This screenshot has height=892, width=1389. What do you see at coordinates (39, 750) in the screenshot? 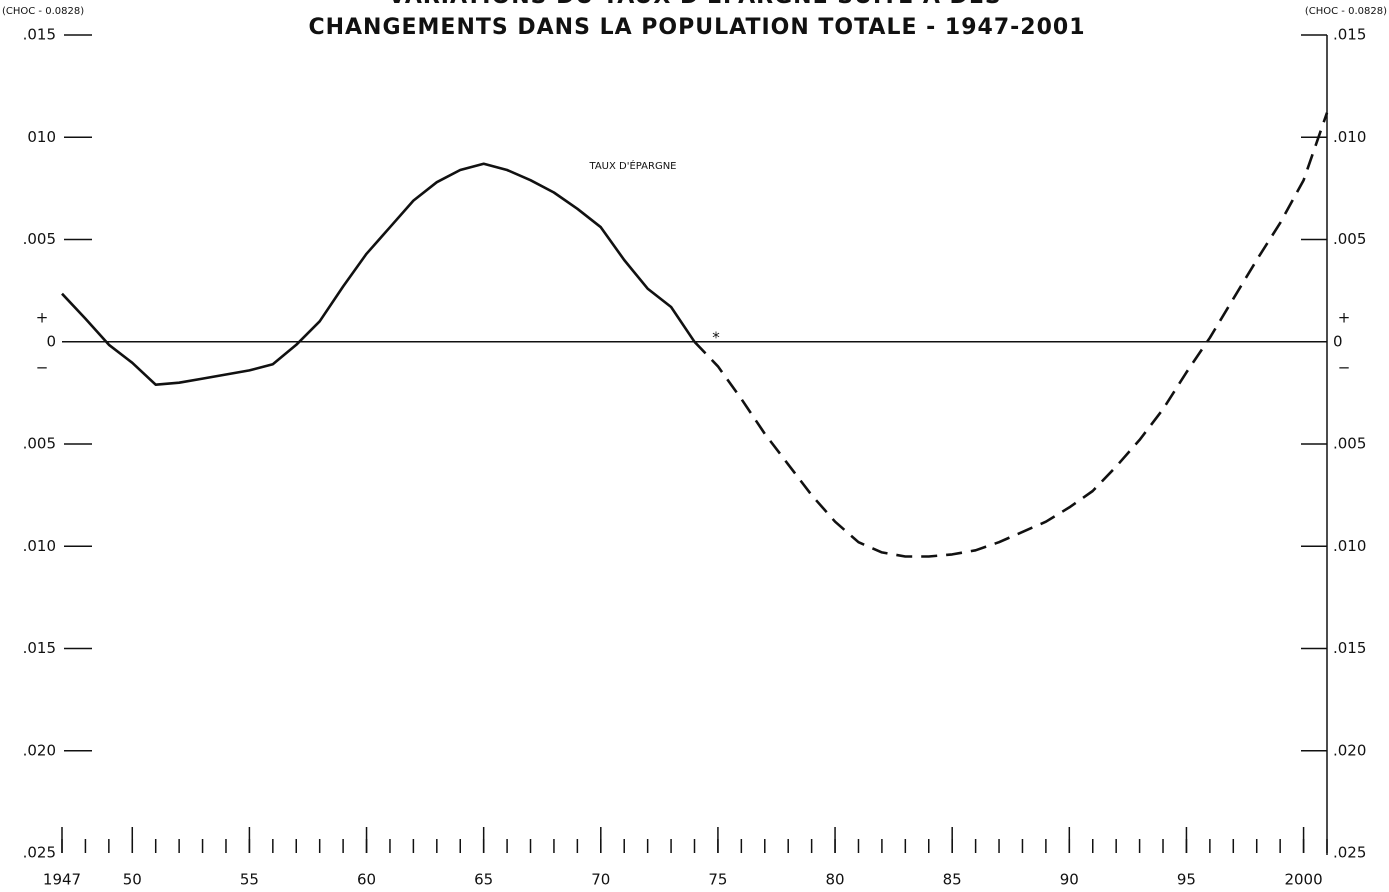
I see `y-tick-label: .020` at bounding box center [39, 750].